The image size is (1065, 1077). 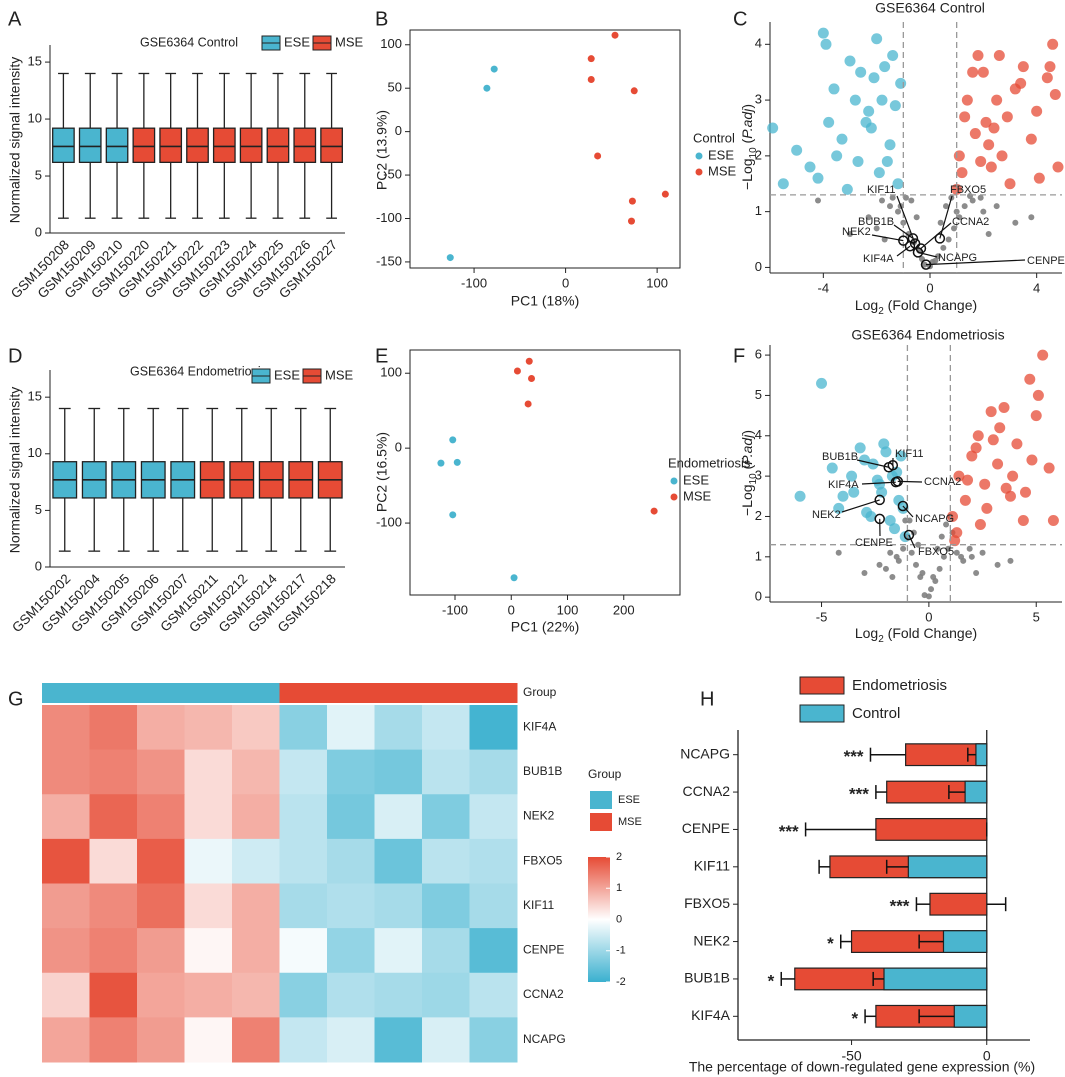 I want to click on gene-label: BUB1B, so click(x=840, y=457).